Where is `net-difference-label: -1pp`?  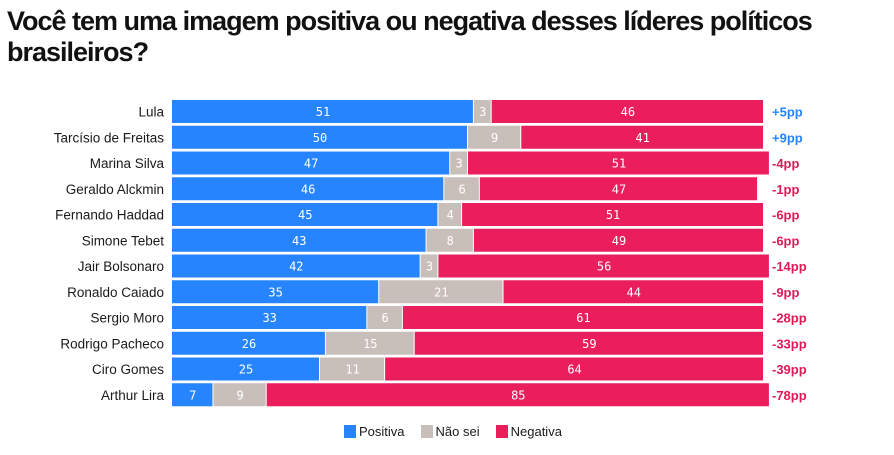
net-difference-label: -1pp is located at coordinates (786, 189).